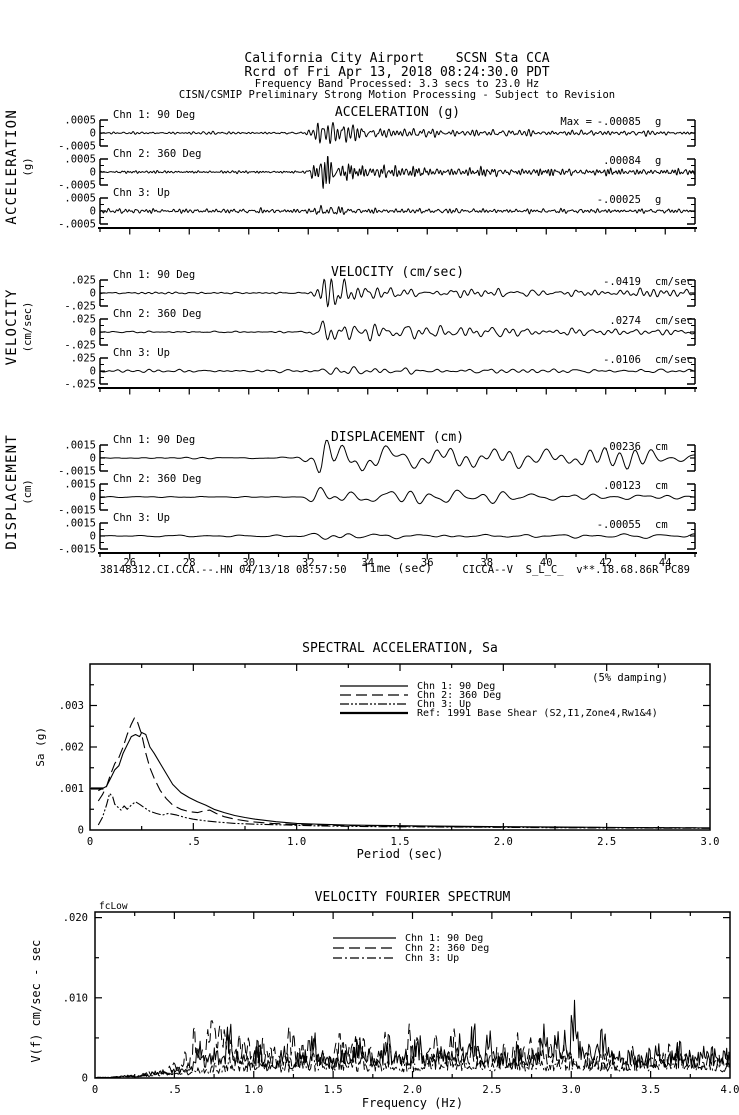  I want to click on xtick-label: 3.5, so click(650, 1090).